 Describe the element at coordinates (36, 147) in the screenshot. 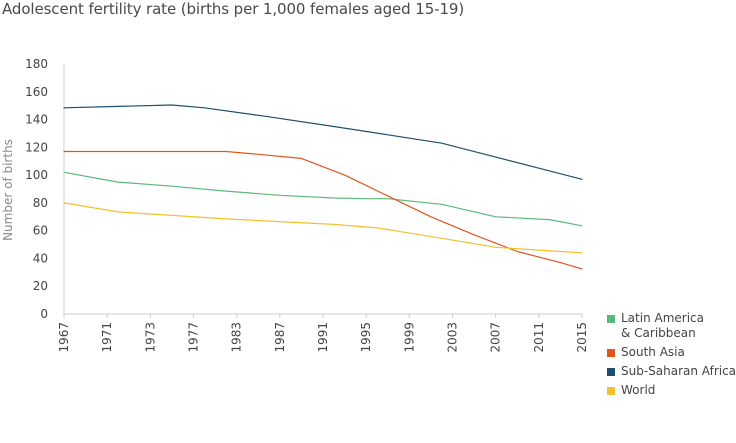

I see `y-tick-label: 120` at that location.